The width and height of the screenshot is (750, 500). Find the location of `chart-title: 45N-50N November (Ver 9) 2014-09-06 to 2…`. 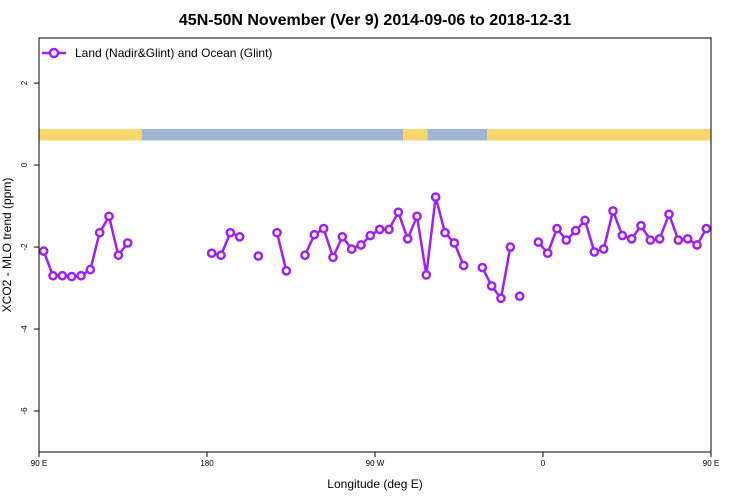

chart-title: 45N-50N November (Ver 9) 2014-09-06 to 2… is located at coordinates (375, 20).